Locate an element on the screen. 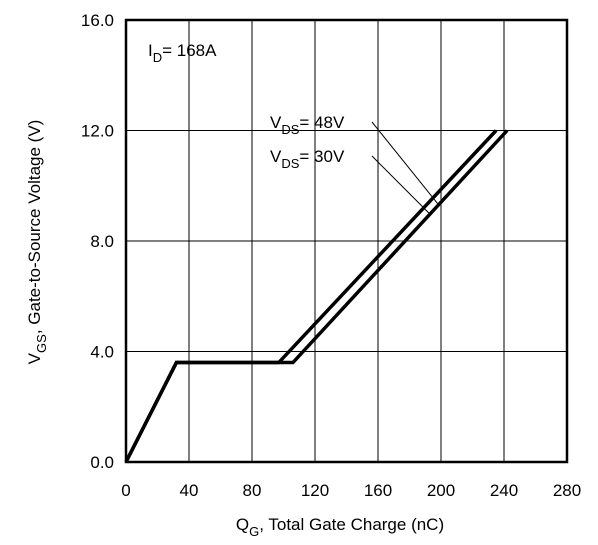 This screenshot has width=598, height=545. y-tick-label: 12.0 is located at coordinates (97, 131).